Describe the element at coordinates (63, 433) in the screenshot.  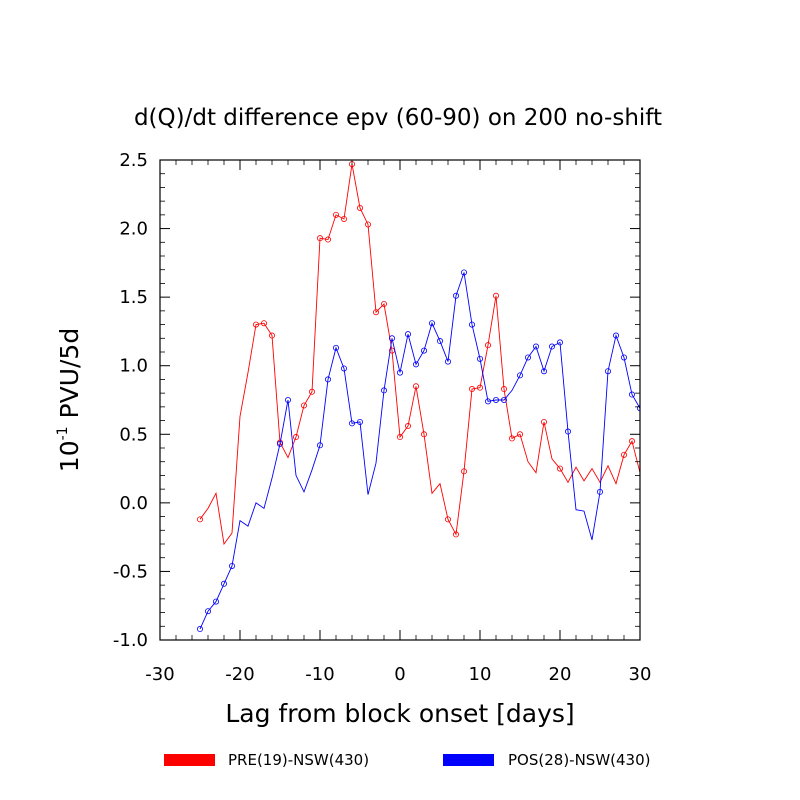
I see `y-axis-label-exponent: -1` at that location.